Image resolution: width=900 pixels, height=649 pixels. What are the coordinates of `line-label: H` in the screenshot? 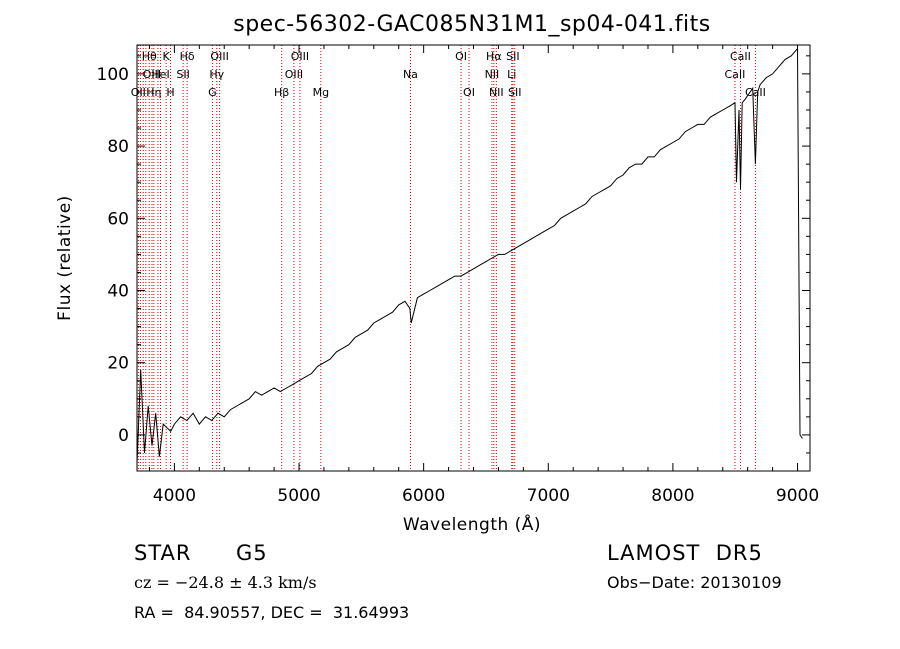 It's located at (170, 92).